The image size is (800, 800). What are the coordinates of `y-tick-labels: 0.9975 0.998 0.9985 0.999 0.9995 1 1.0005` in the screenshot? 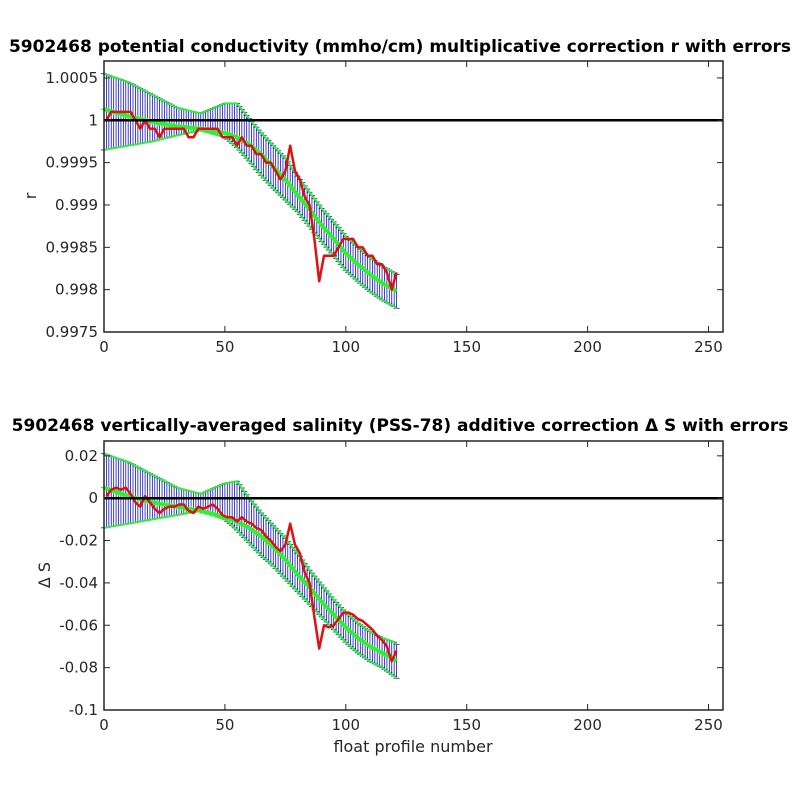 It's located at (72, 205).